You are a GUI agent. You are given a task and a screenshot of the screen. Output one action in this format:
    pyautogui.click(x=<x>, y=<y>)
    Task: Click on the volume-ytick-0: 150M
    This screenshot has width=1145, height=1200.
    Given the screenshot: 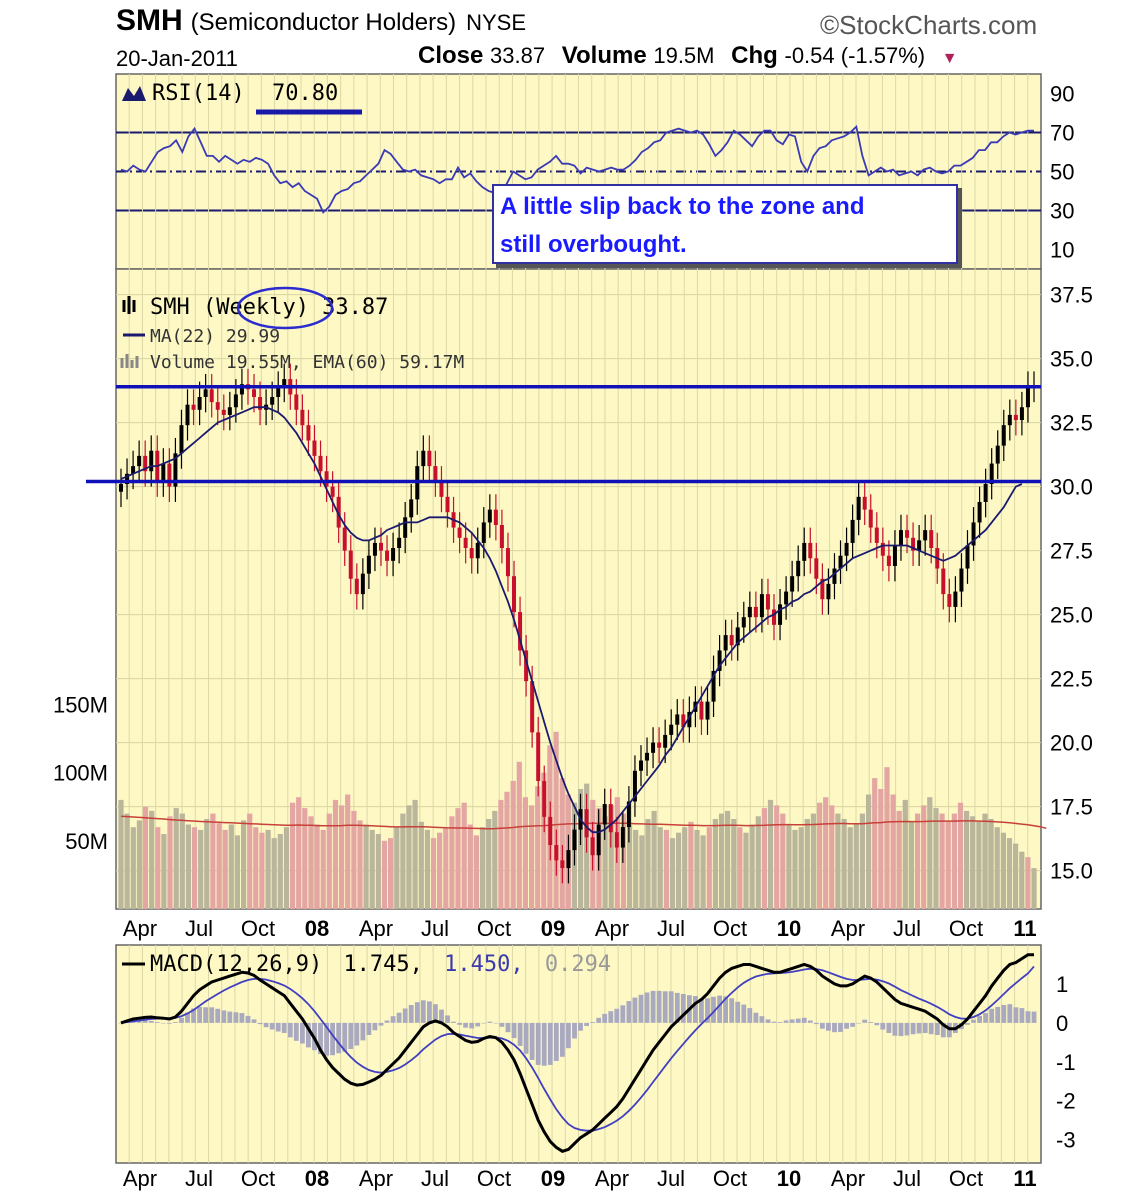 What is the action you would take?
    pyautogui.click(x=80, y=705)
    